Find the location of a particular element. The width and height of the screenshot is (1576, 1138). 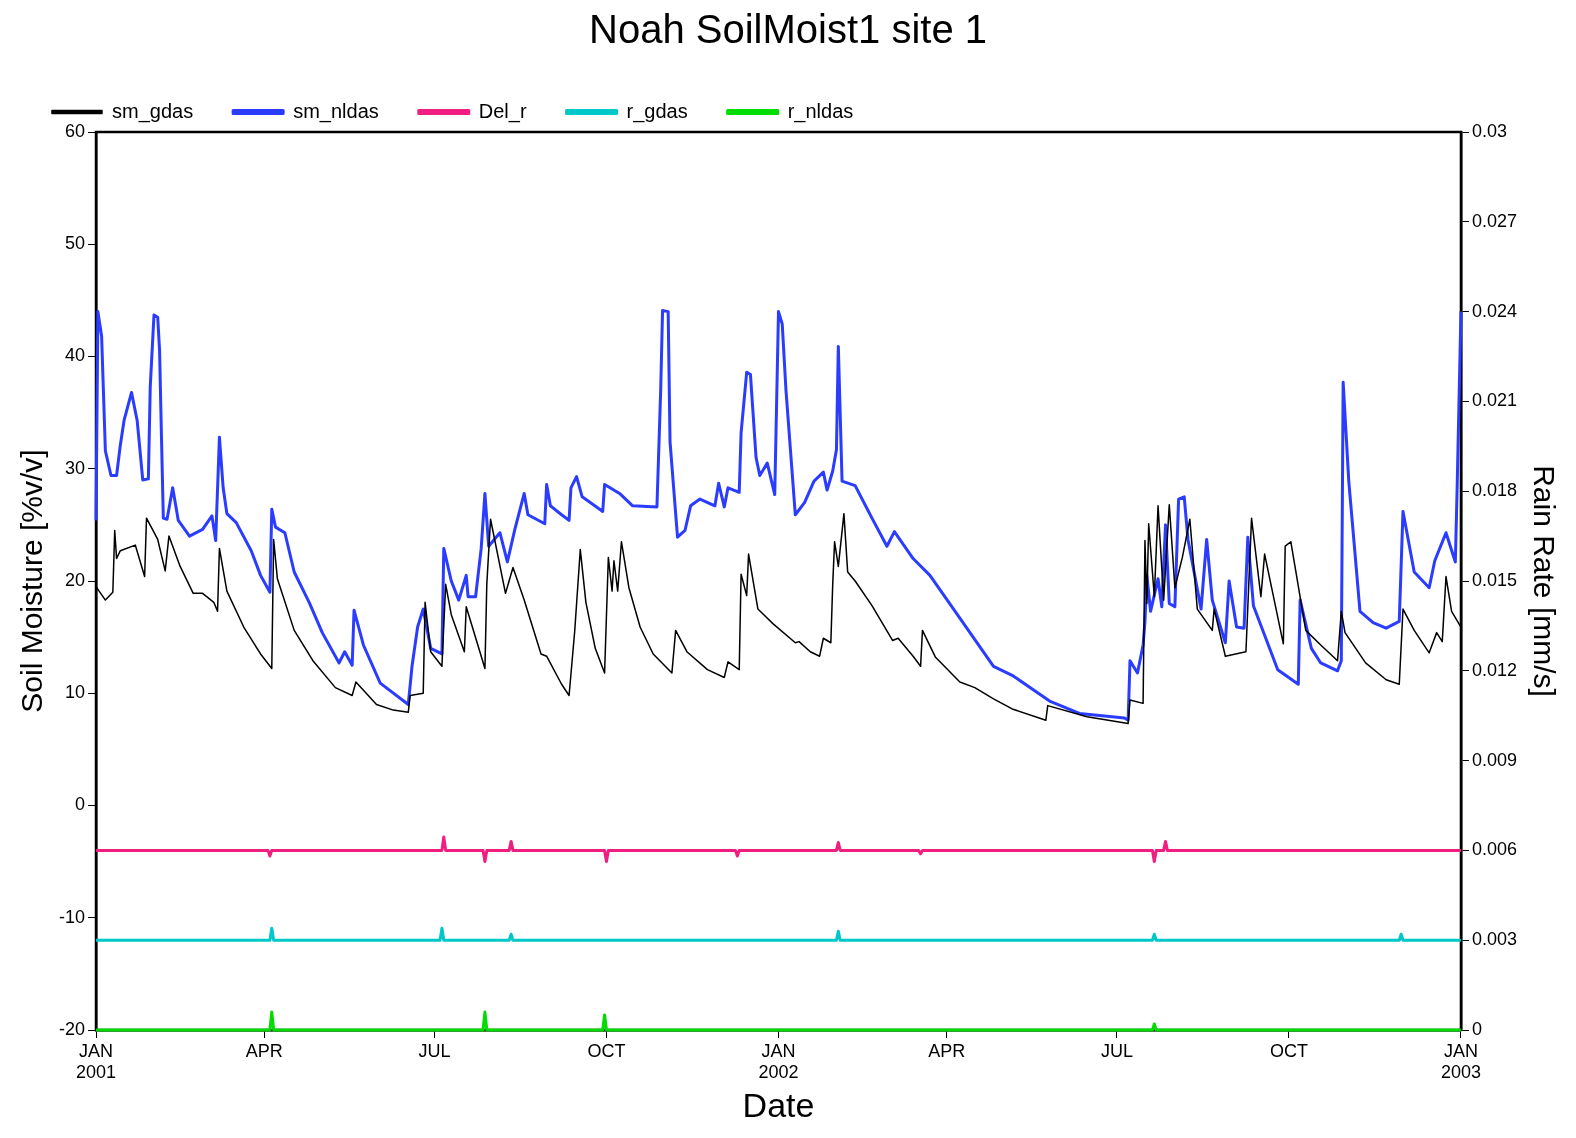

y-axis-title: Soil Moisture [%v/v] is located at coordinates (32, 581).